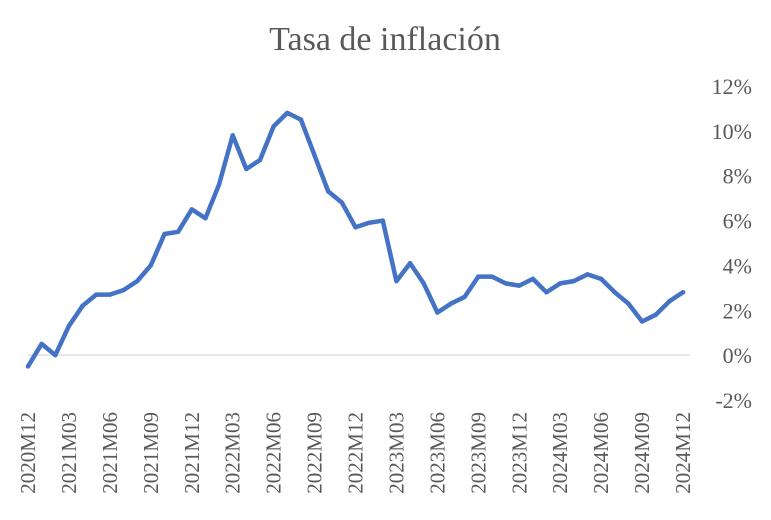 The height and width of the screenshot is (520, 771). I want to click on x-tick-label: 2023M09, so click(478, 453).